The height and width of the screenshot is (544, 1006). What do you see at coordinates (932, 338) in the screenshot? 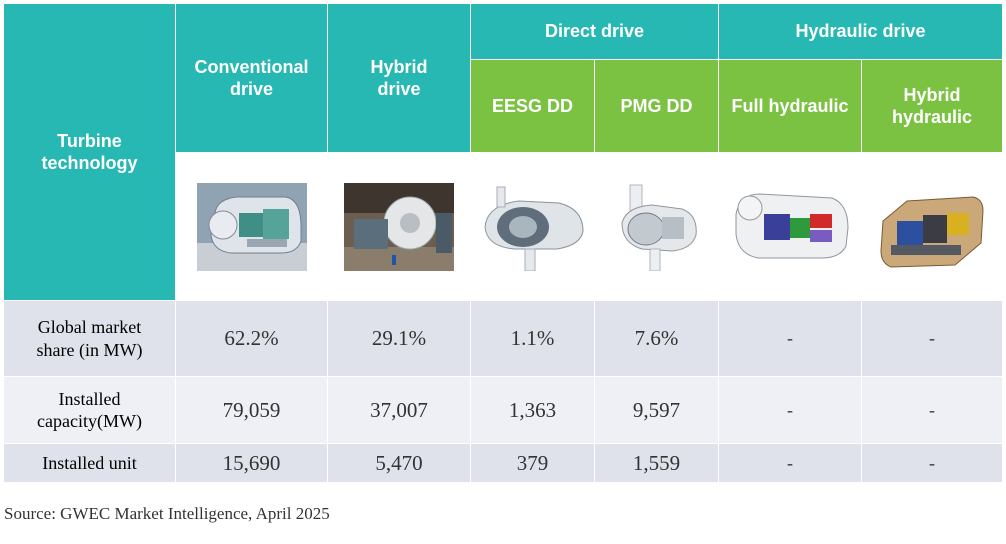
I see `cell-market-share-hybrid-hydraulic: -` at bounding box center [932, 338].